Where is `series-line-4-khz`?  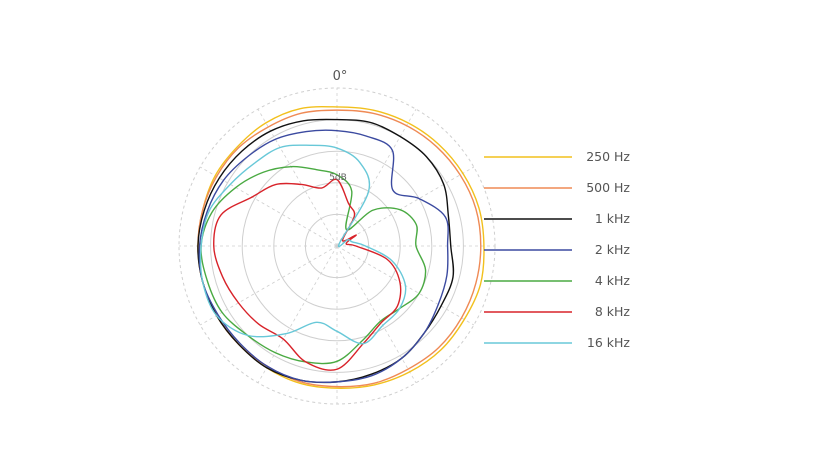
series-line-4-khz is located at coordinates (313, 265).